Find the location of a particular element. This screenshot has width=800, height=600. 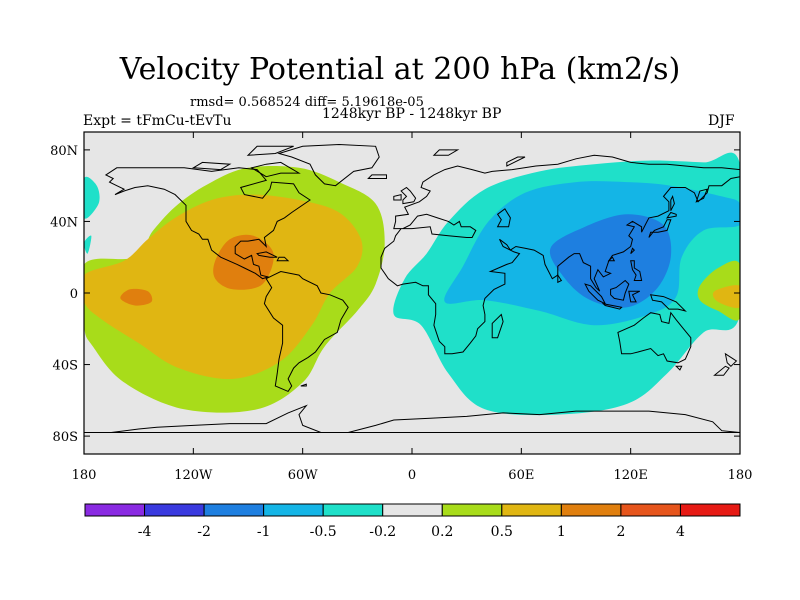

season-label: DJF is located at coordinates (721, 121).